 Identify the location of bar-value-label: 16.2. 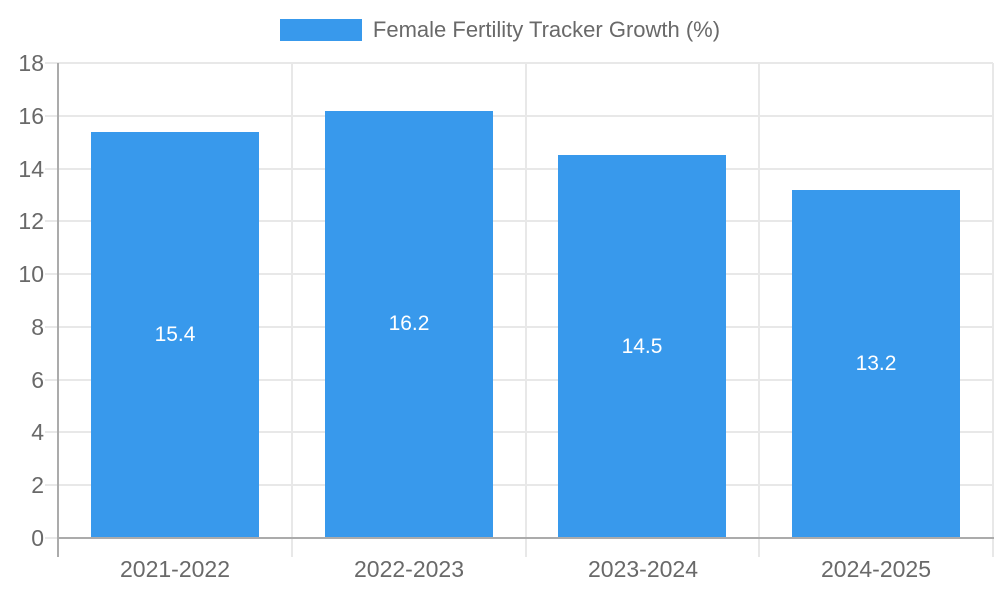
(409, 323).